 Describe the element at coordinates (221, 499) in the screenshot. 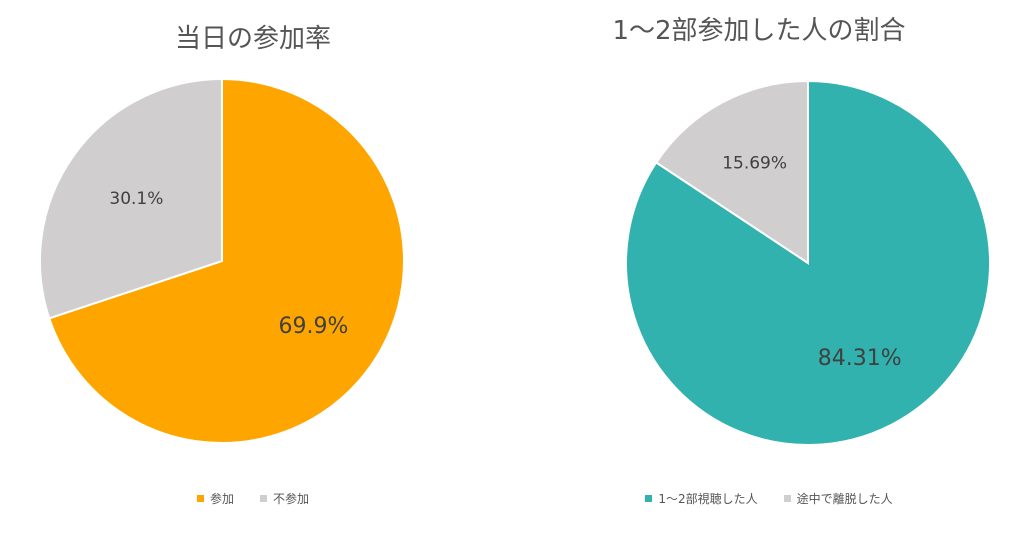

I see `legend-label: 参加` at that location.